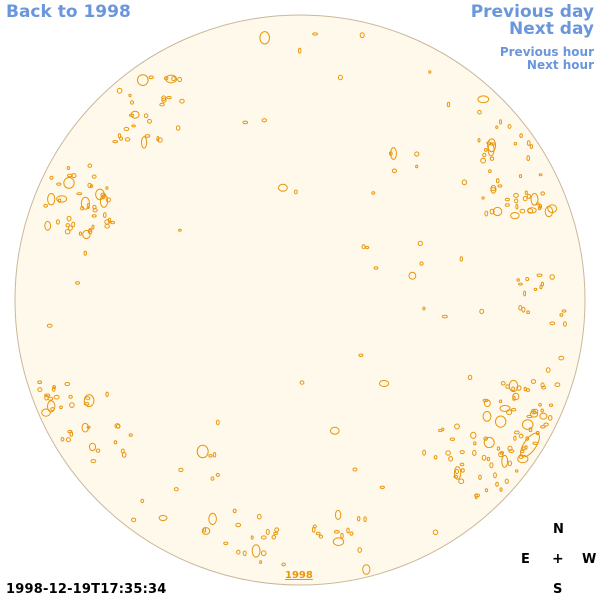 The width and height of the screenshot is (600, 600). Describe the element at coordinates (68, 12) in the screenshot. I see `back-to-year-link: Back to 1998` at that location.